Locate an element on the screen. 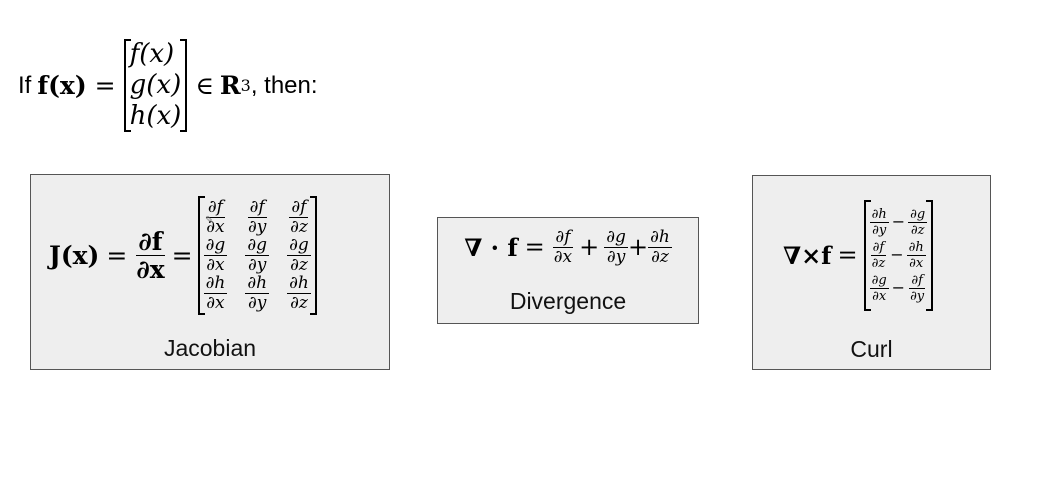 The width and height of the screenshot is (1046, 481). curl-vector: ∂h ∂y − ∂g ∂z ∂f ∂z − ∂h ∂x ∂g ∂x − ∂f ∂y is located at coordinates (898, 255).